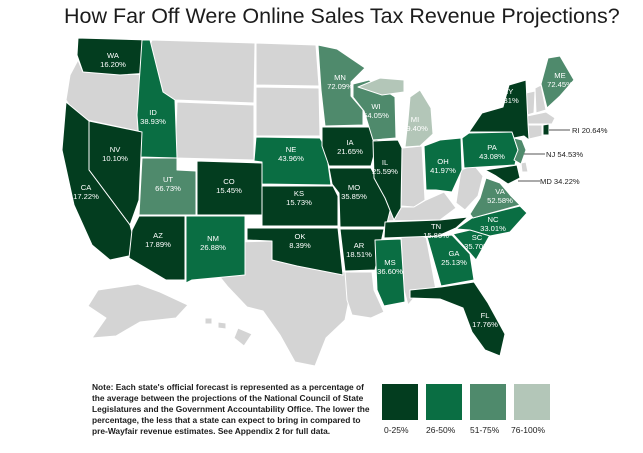 The height and width of the screenshot is (453, 643). I want to click on state-ct, so click(535, 132).